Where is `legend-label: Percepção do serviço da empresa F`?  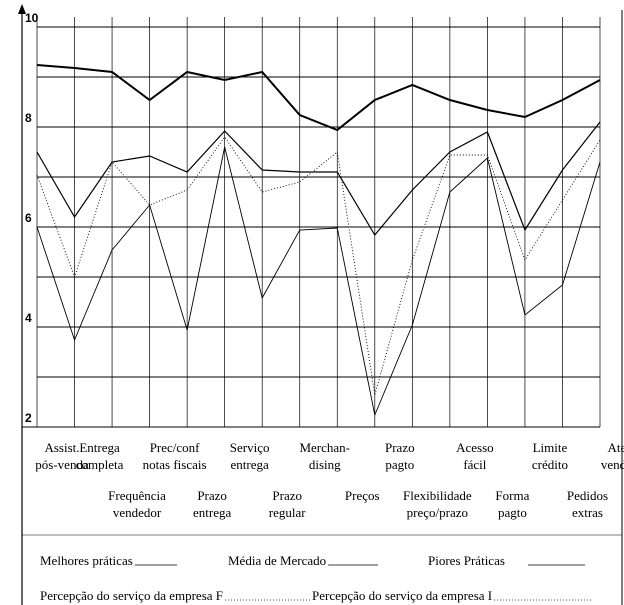 legend-label: Percepção do serviço da empresa F is located at coordinates (131, 595).